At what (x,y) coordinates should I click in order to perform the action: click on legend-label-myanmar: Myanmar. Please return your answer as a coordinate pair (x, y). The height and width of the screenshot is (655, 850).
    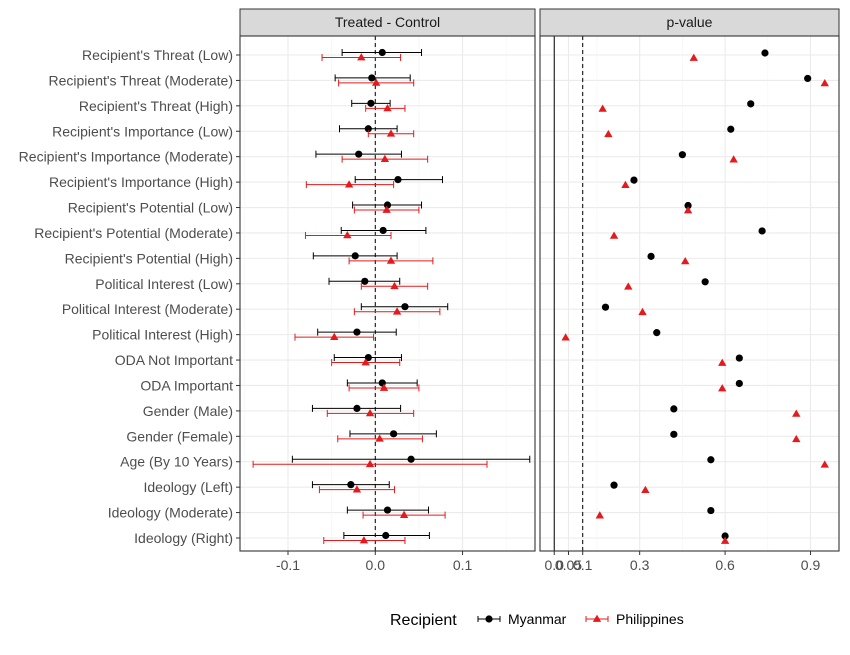
    Looking at the image, I should click on (537, 619).